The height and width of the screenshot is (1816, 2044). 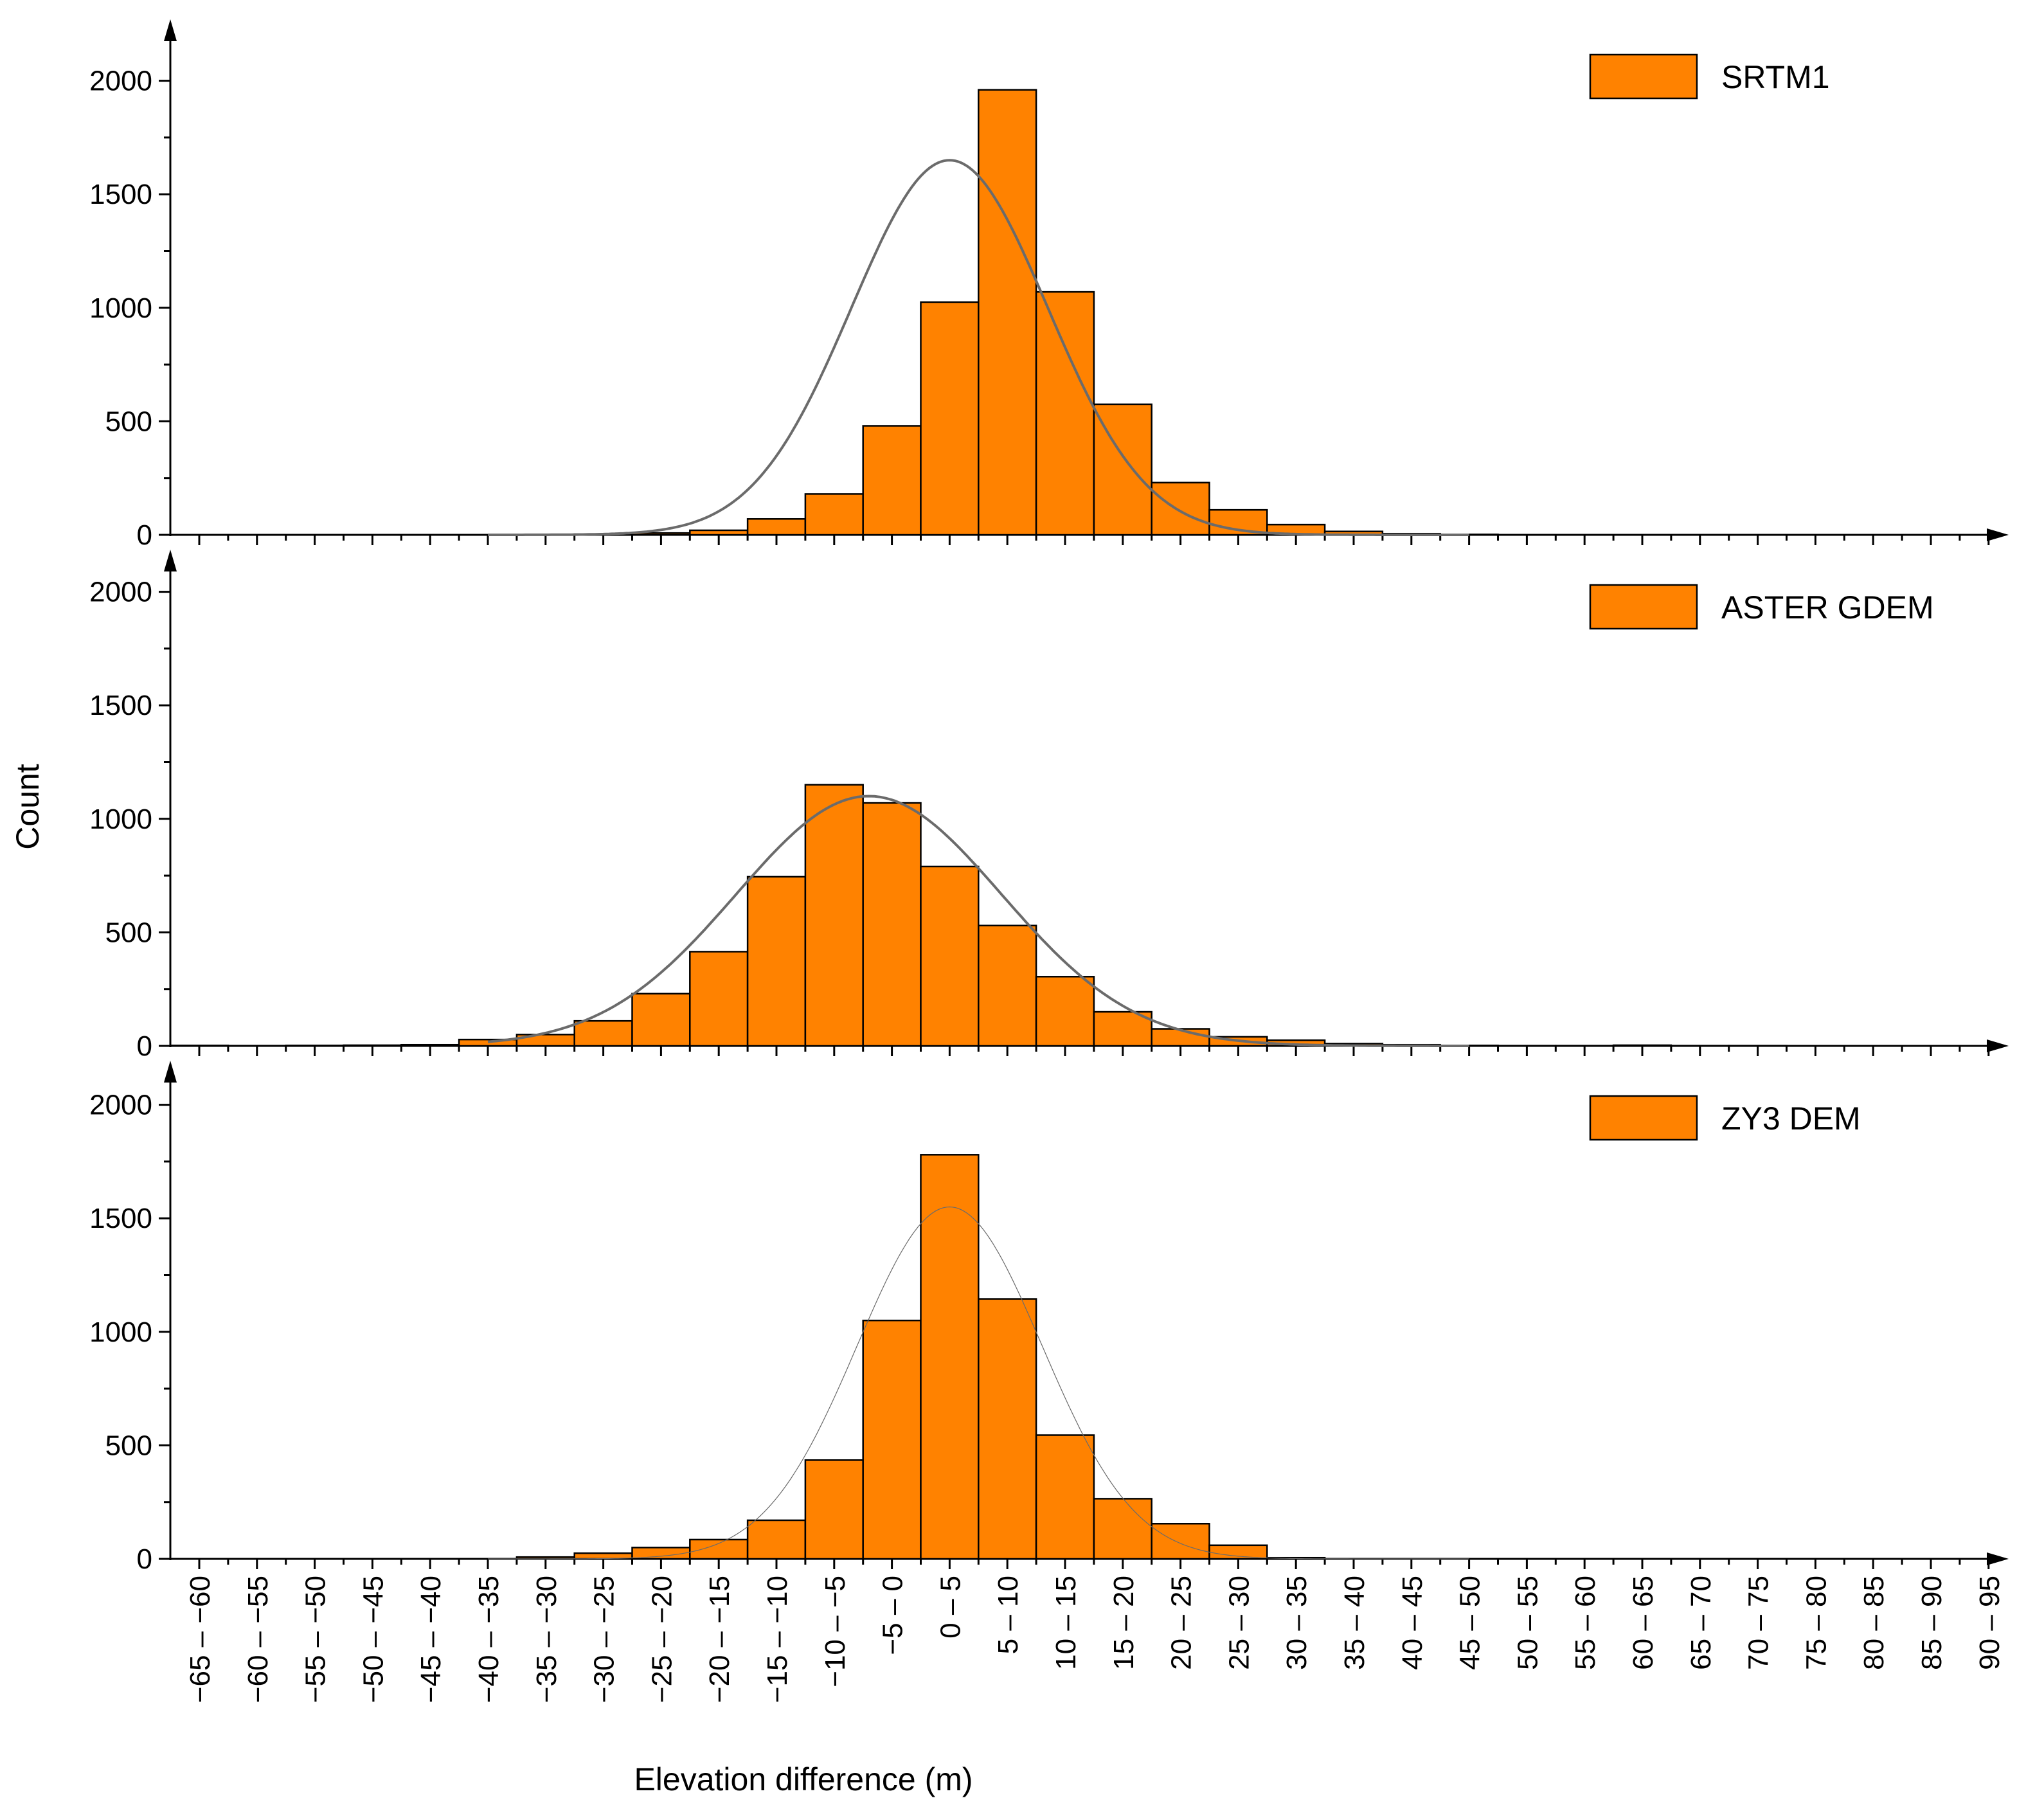 I want to click on x-category-label: −55 – −50, so click(x=316, y=1640).